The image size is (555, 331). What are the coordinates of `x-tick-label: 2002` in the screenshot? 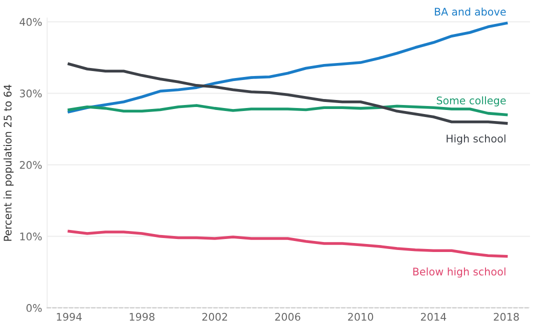 It's located at (215, 316).